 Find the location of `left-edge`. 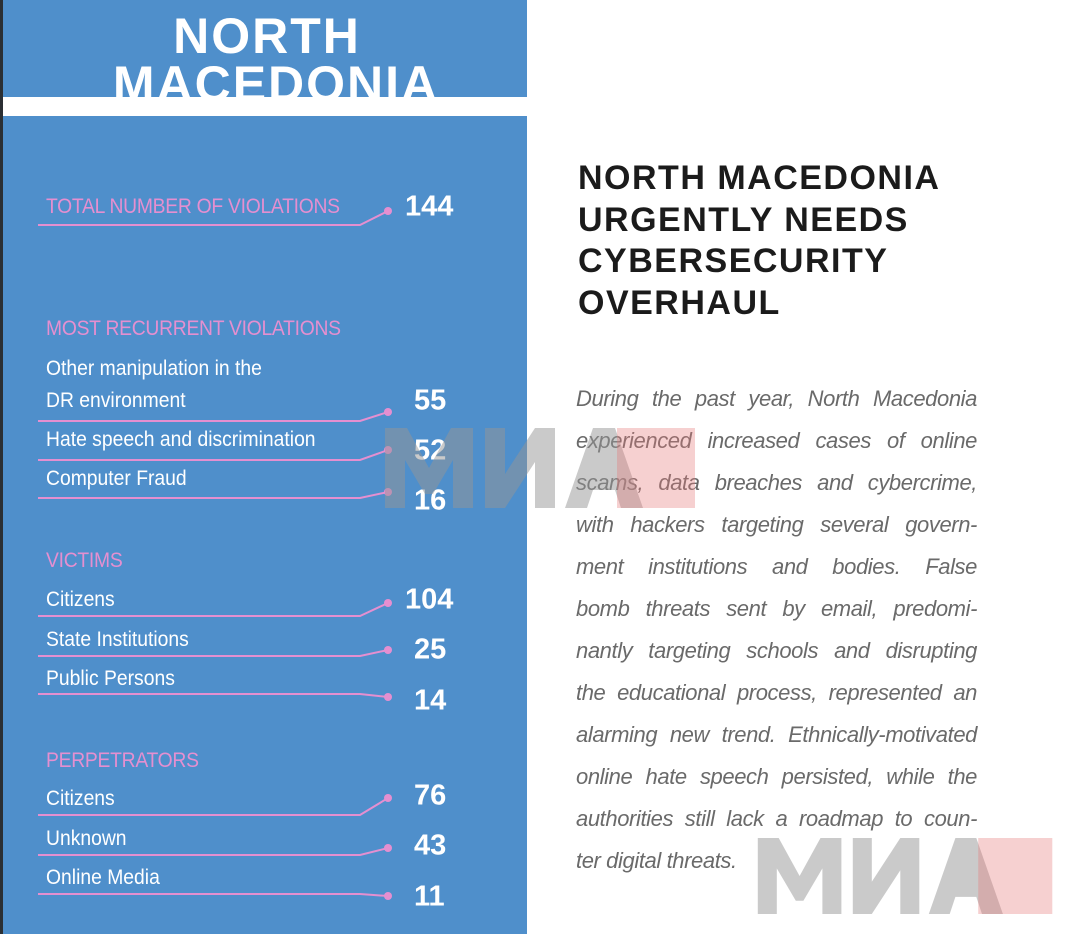

left-edge is located at coordinates (1, 467).